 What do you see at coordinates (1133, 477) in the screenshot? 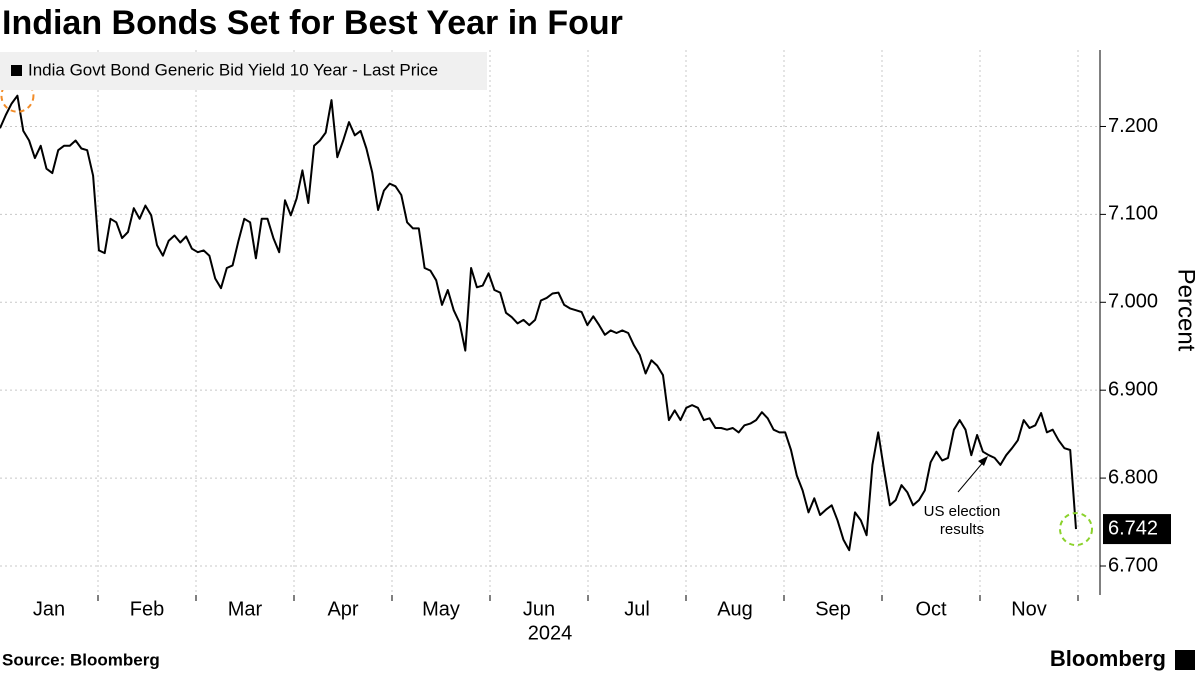
I see `y-tick-label: 6.800` at bounding box center [1133, 477].